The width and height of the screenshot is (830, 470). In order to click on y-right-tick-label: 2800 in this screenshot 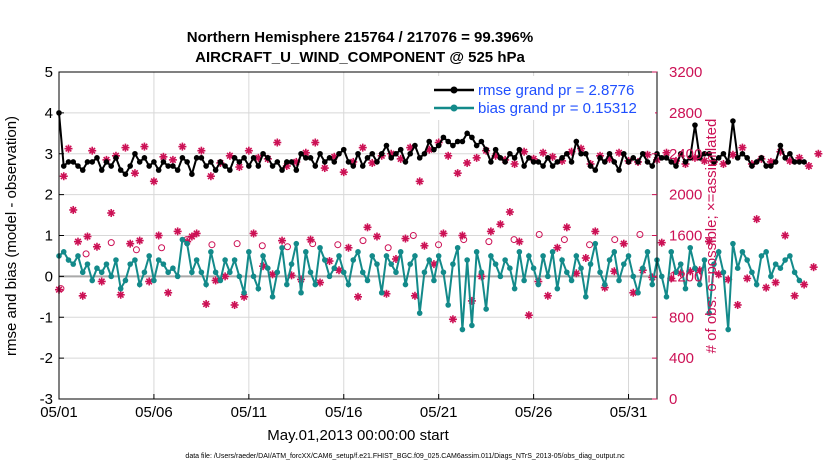, I will do `click(685, 113)`.